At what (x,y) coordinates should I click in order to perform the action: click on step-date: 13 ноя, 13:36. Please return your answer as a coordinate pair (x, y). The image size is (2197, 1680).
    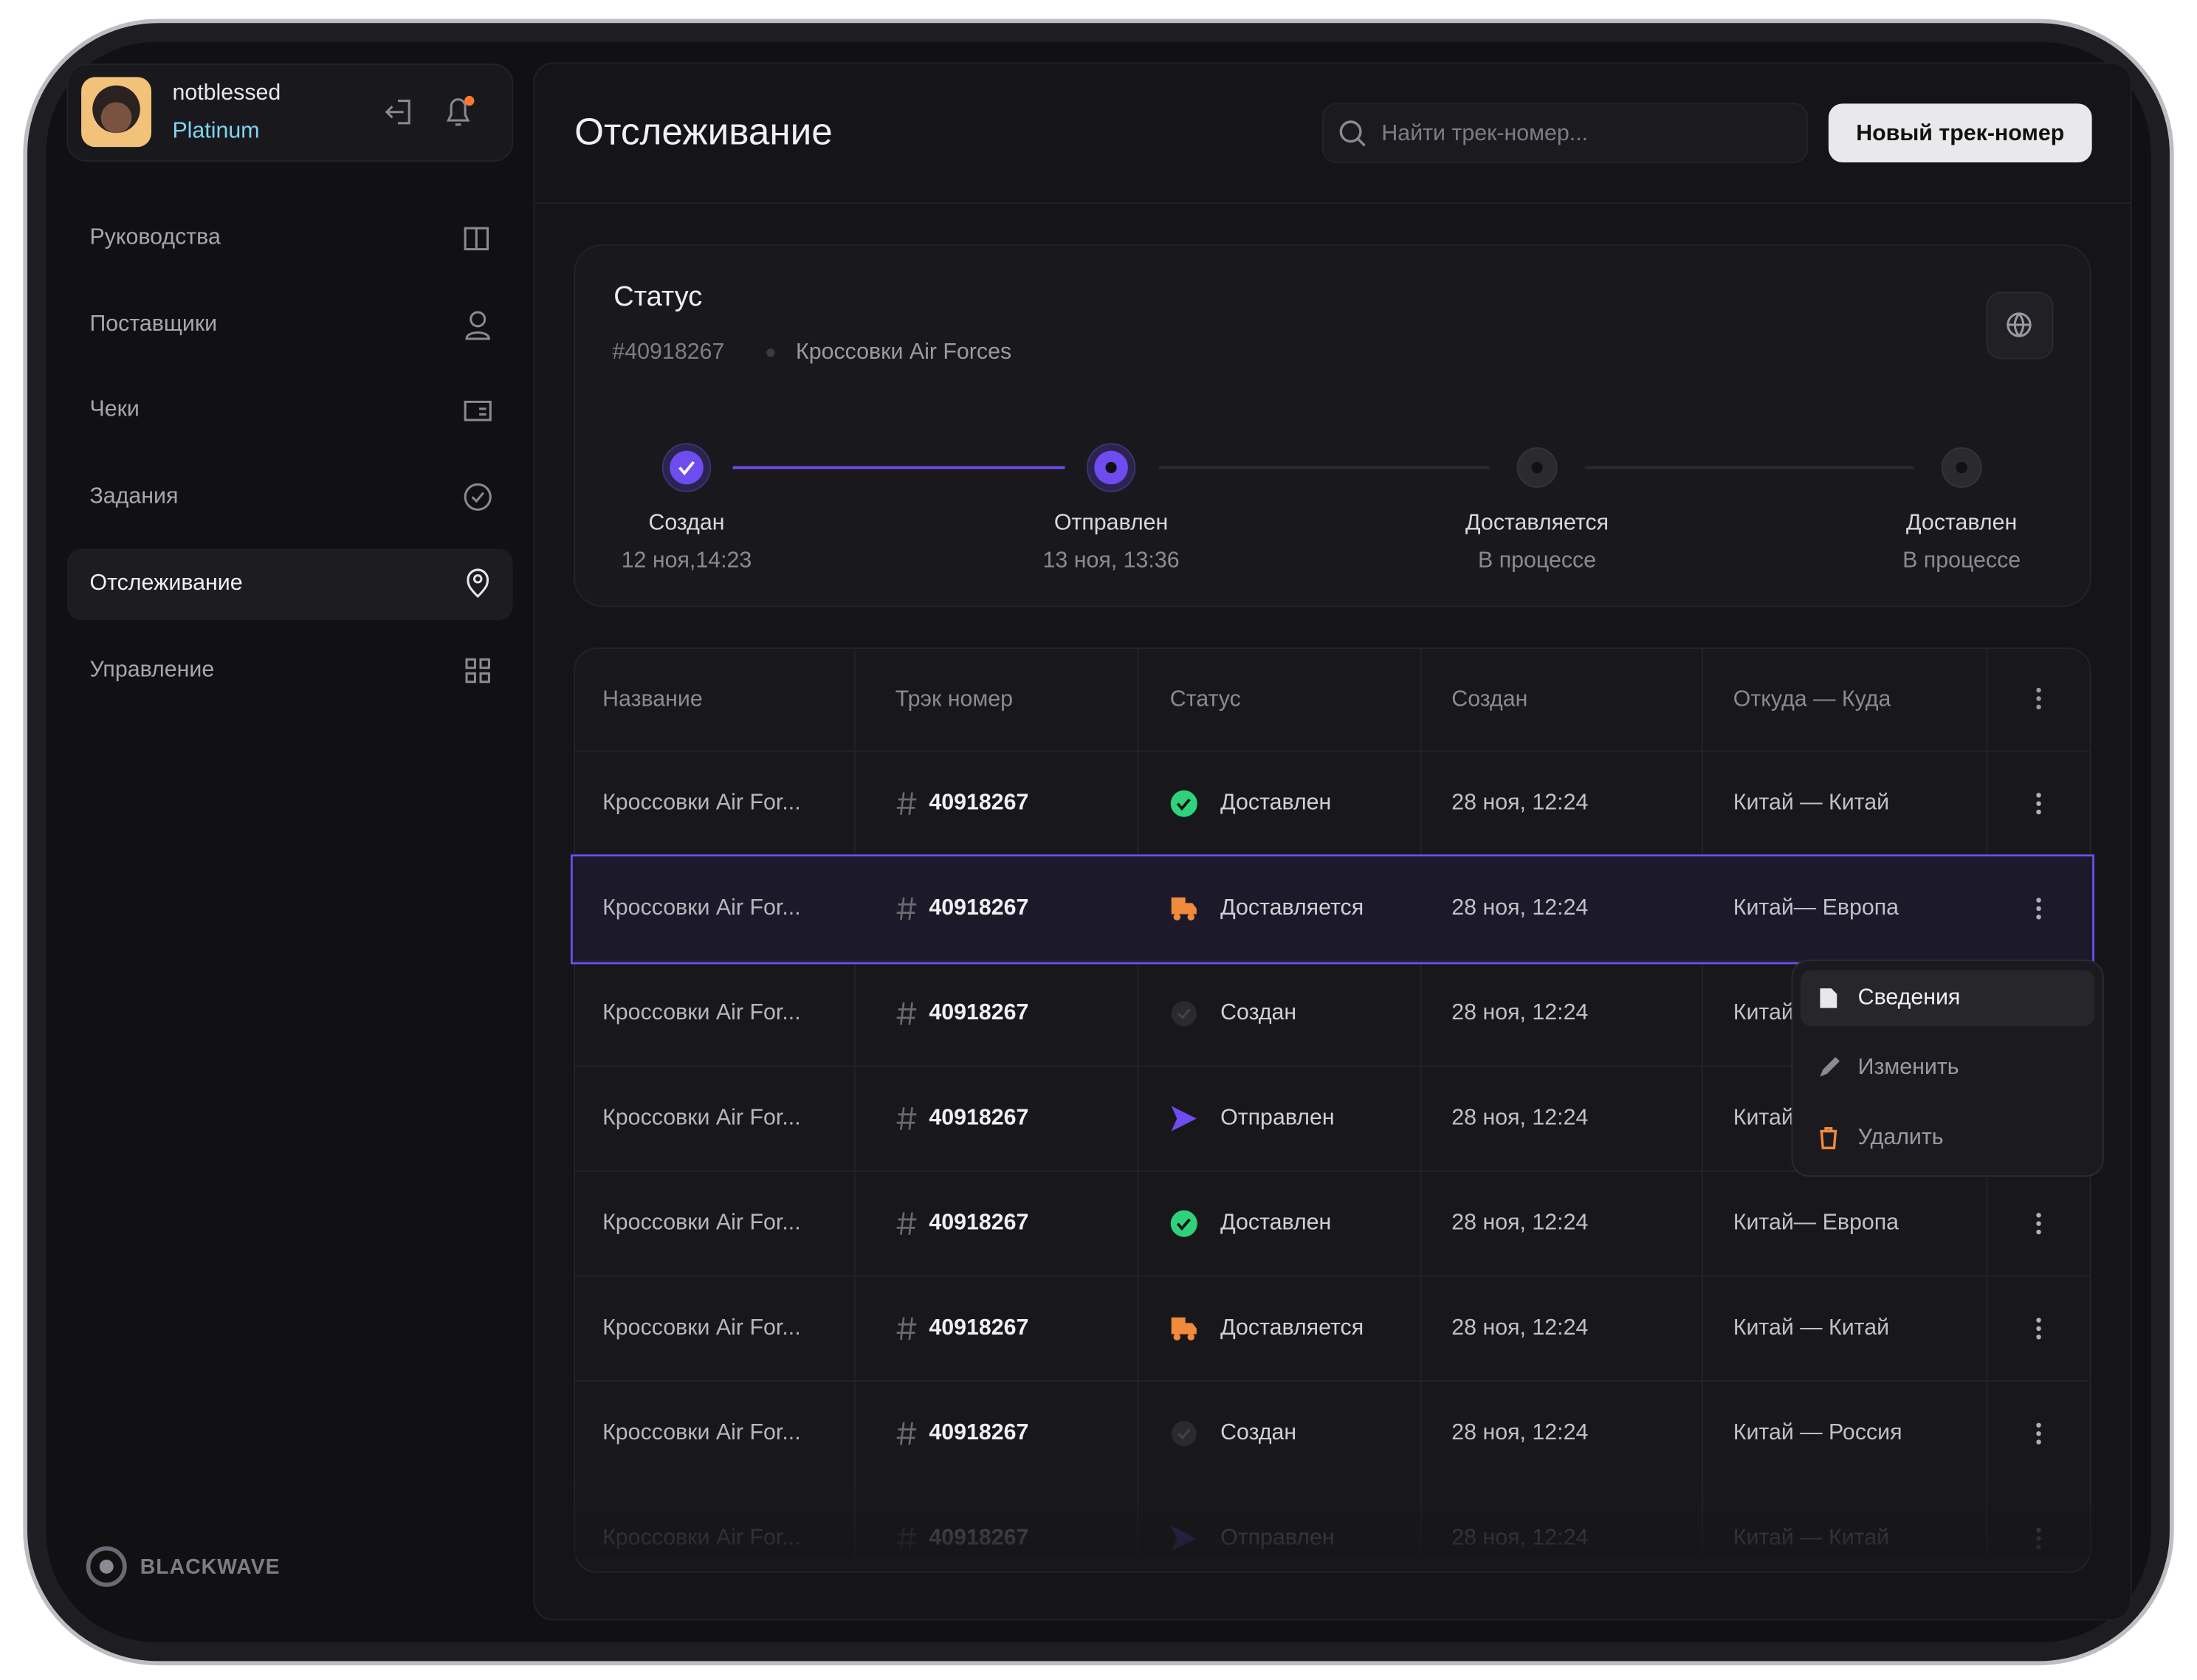
    Looking at the image, I should click on (1111, 560).